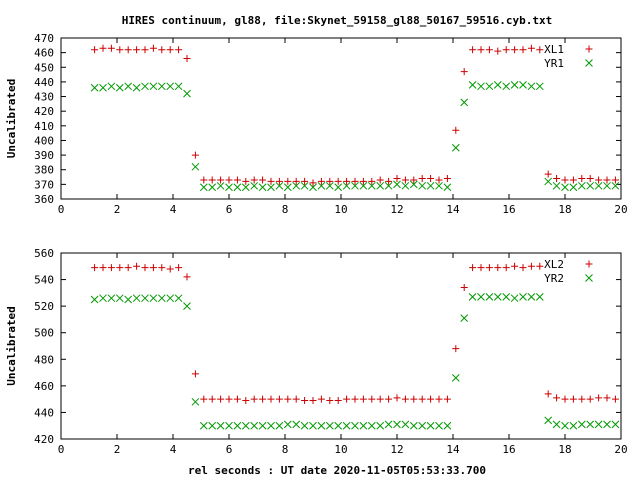 This screenshot has width=640, height=480. I want to click on legend-label: XL2, so click(554, 264).